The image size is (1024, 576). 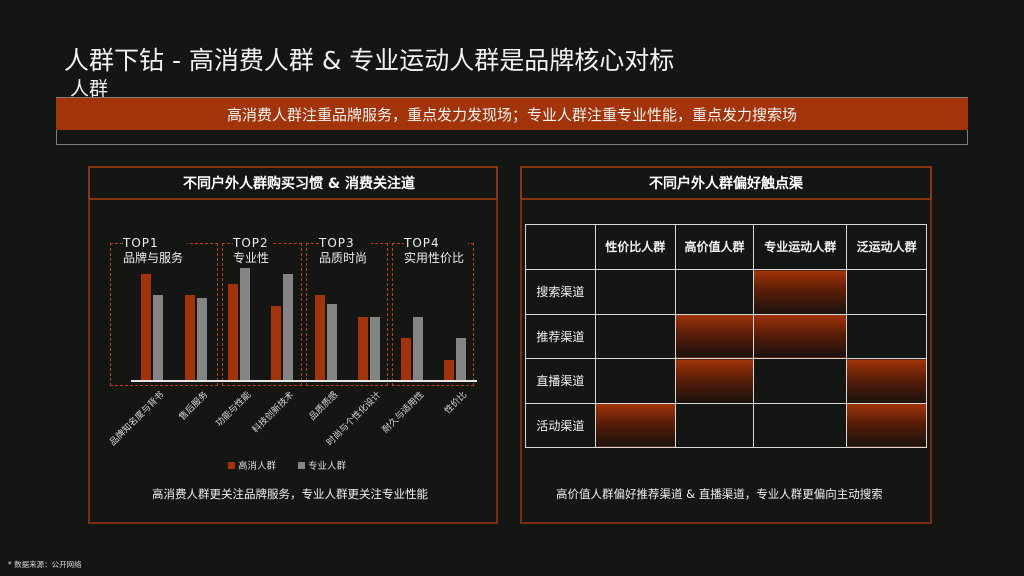 I want to click on matrix-row: 推荐渠道, so click(x=726, y=336).